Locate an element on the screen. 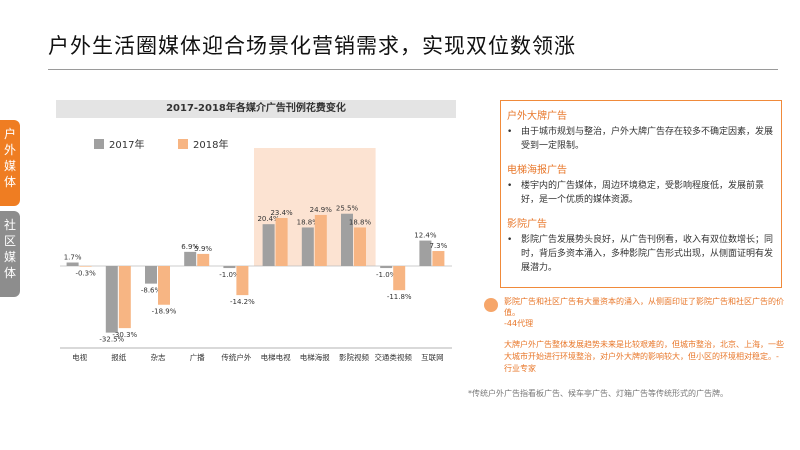 Image resolution: width=800 pixels, height=450 pixels. data-label-2018: 24.9% is located at coordinates (321, 210).